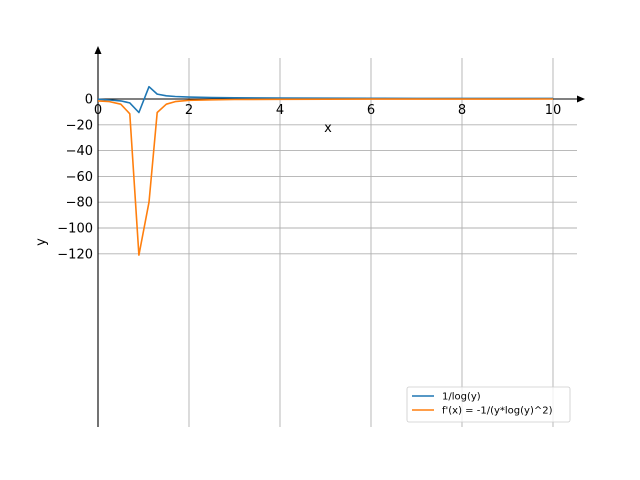  I want to click on y-tick-label: −40, so click(79, 151).